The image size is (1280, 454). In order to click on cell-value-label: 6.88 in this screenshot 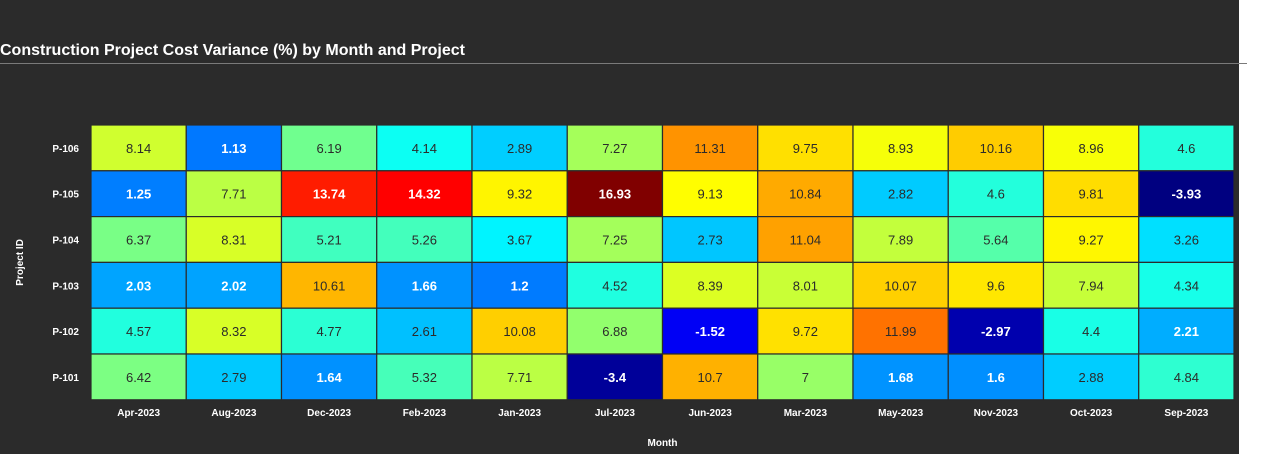, I will do `click(614, 331)`.